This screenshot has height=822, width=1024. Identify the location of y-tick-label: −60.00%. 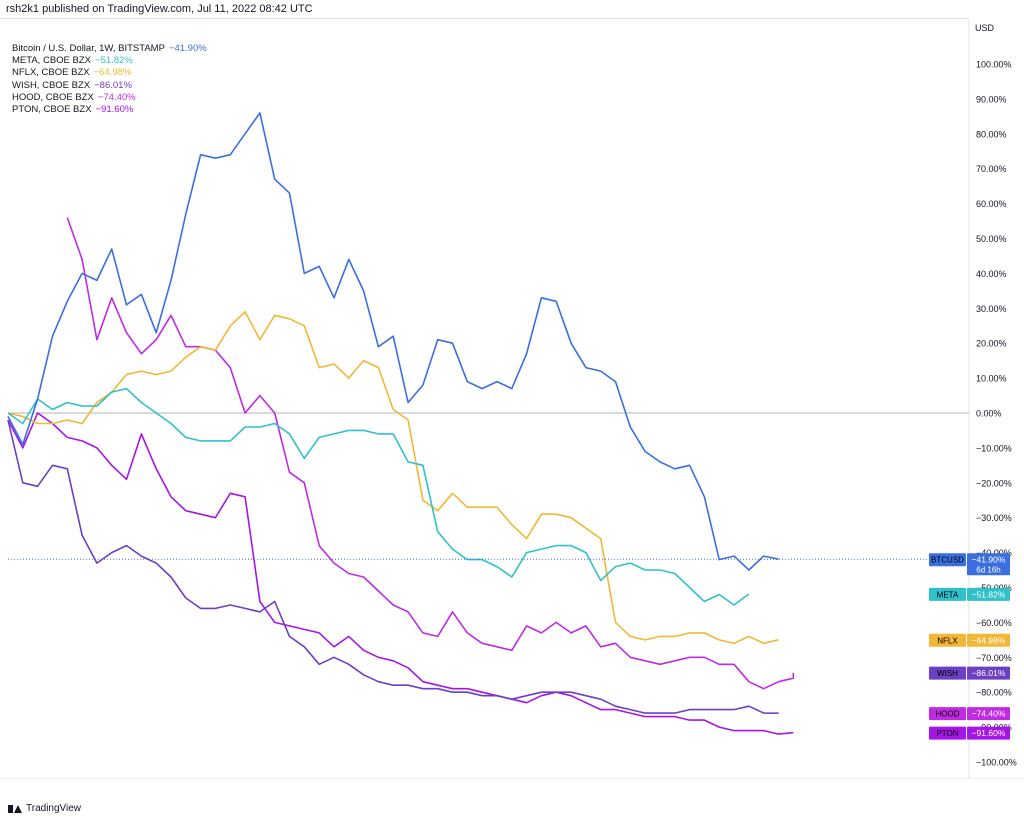
(994, 623).